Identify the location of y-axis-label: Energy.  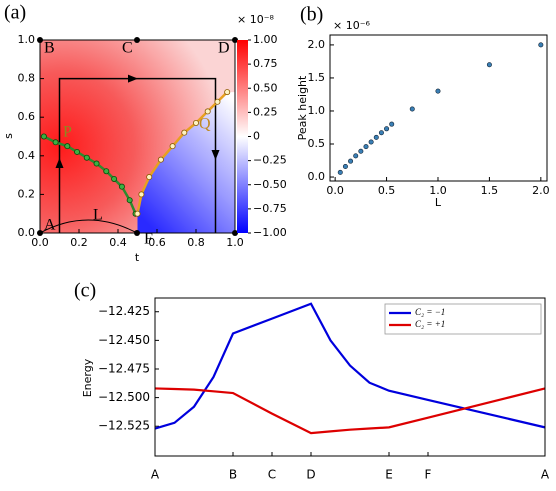
(87, 377).